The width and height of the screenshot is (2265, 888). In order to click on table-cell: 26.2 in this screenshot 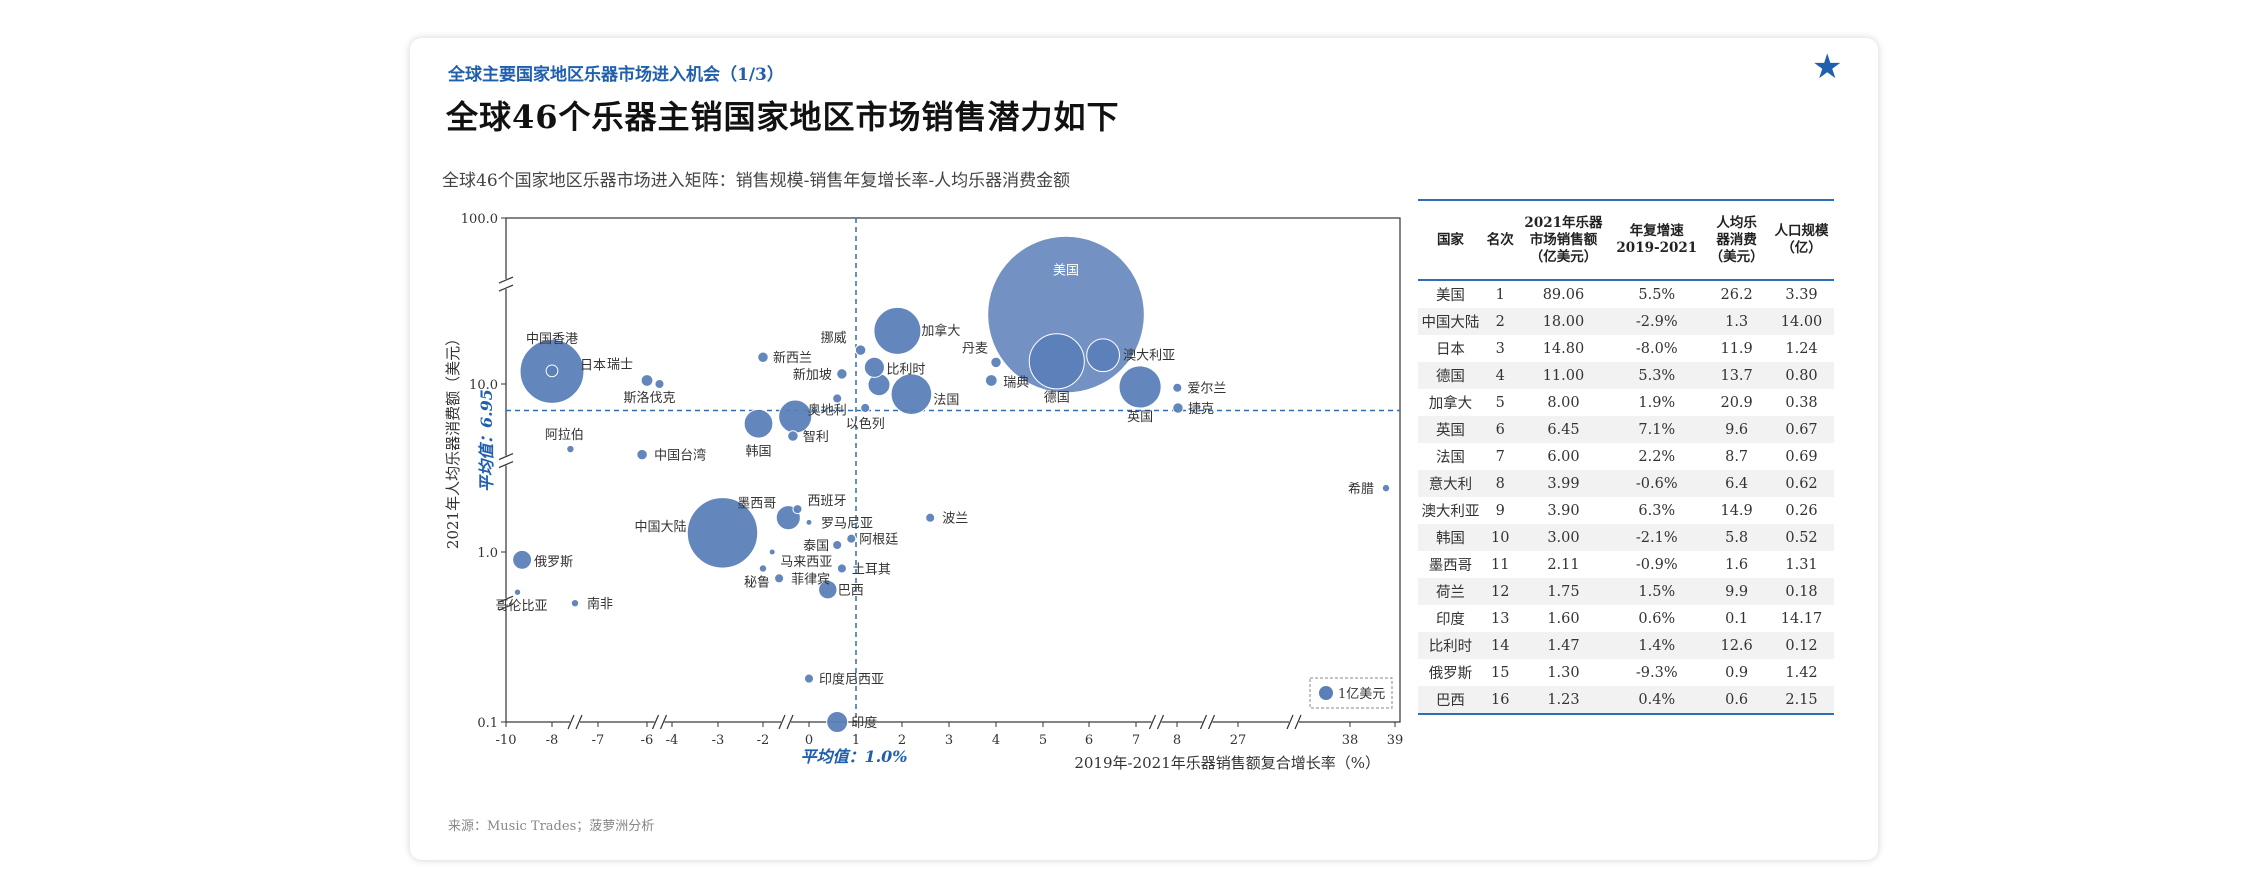, I will do `click(1736, 294)`.